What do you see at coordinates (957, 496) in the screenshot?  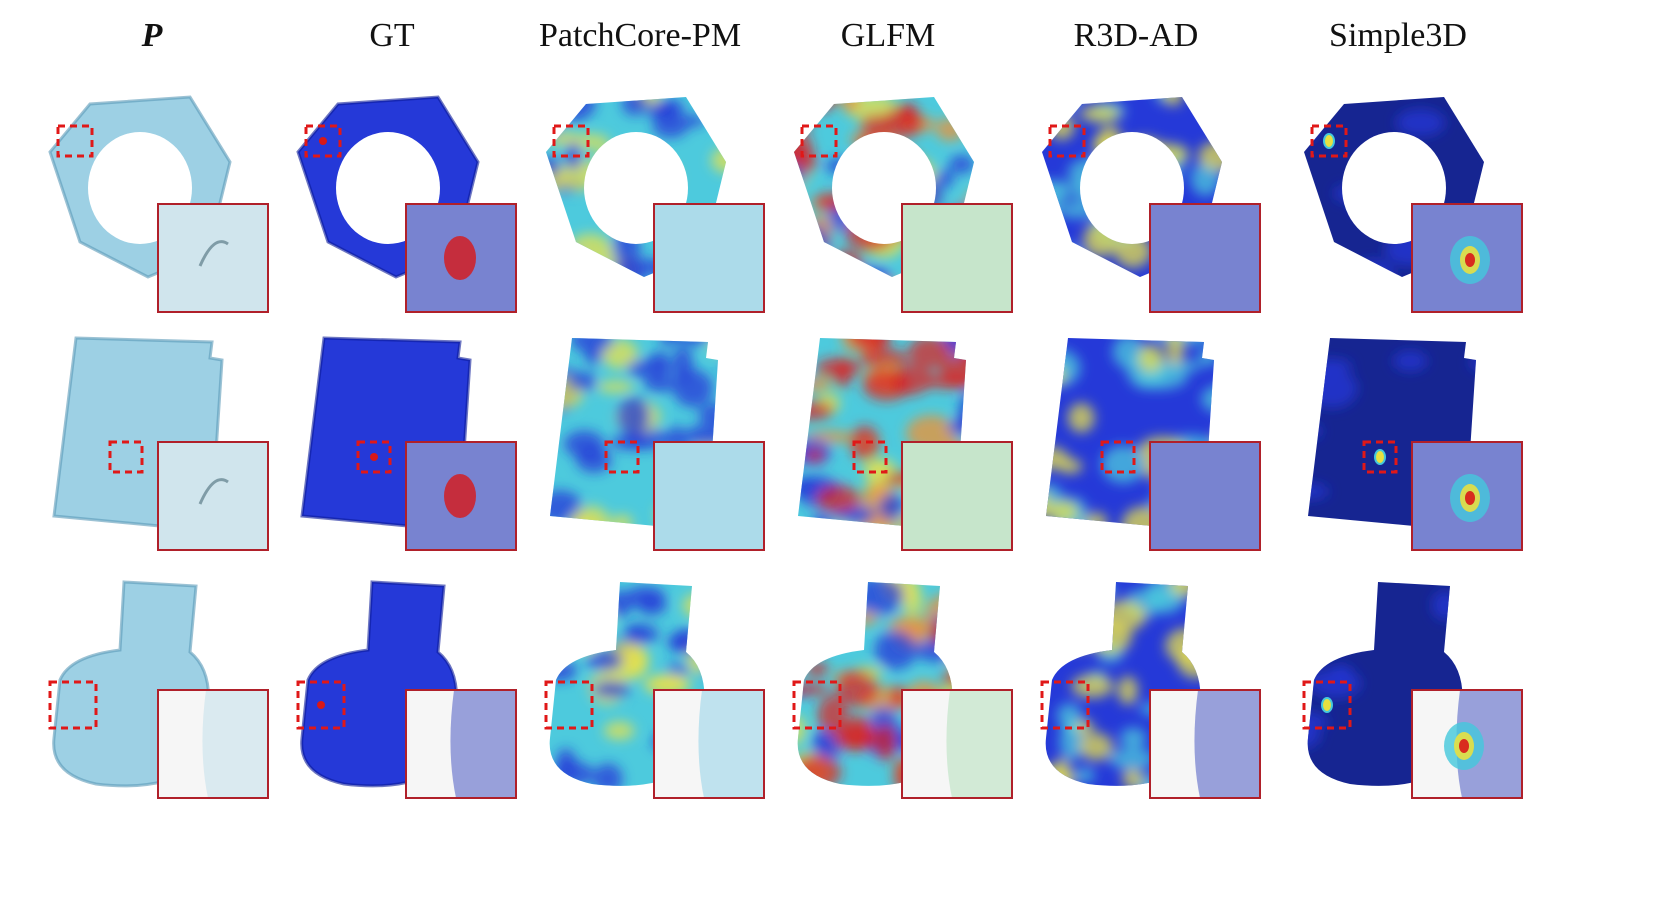 I see `zoom-inset-plate-glfm` at bounding box center [957, 496].